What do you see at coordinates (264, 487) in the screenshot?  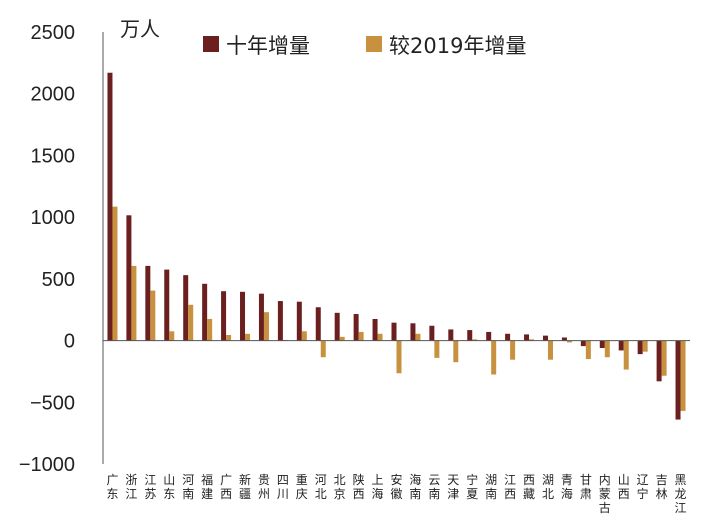 I see `x-category-label: 贵州` at bounding box center [264, 487].